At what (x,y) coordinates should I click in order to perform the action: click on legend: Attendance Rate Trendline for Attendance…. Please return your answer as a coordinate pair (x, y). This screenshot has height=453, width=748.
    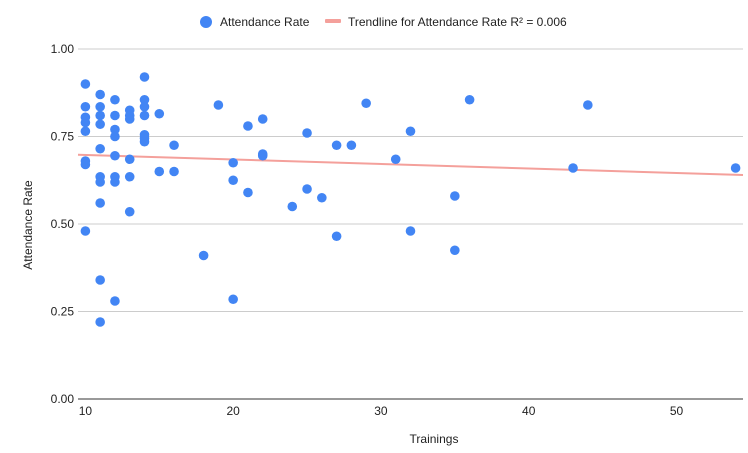
    Looking at the image, I should click on (383, 22).